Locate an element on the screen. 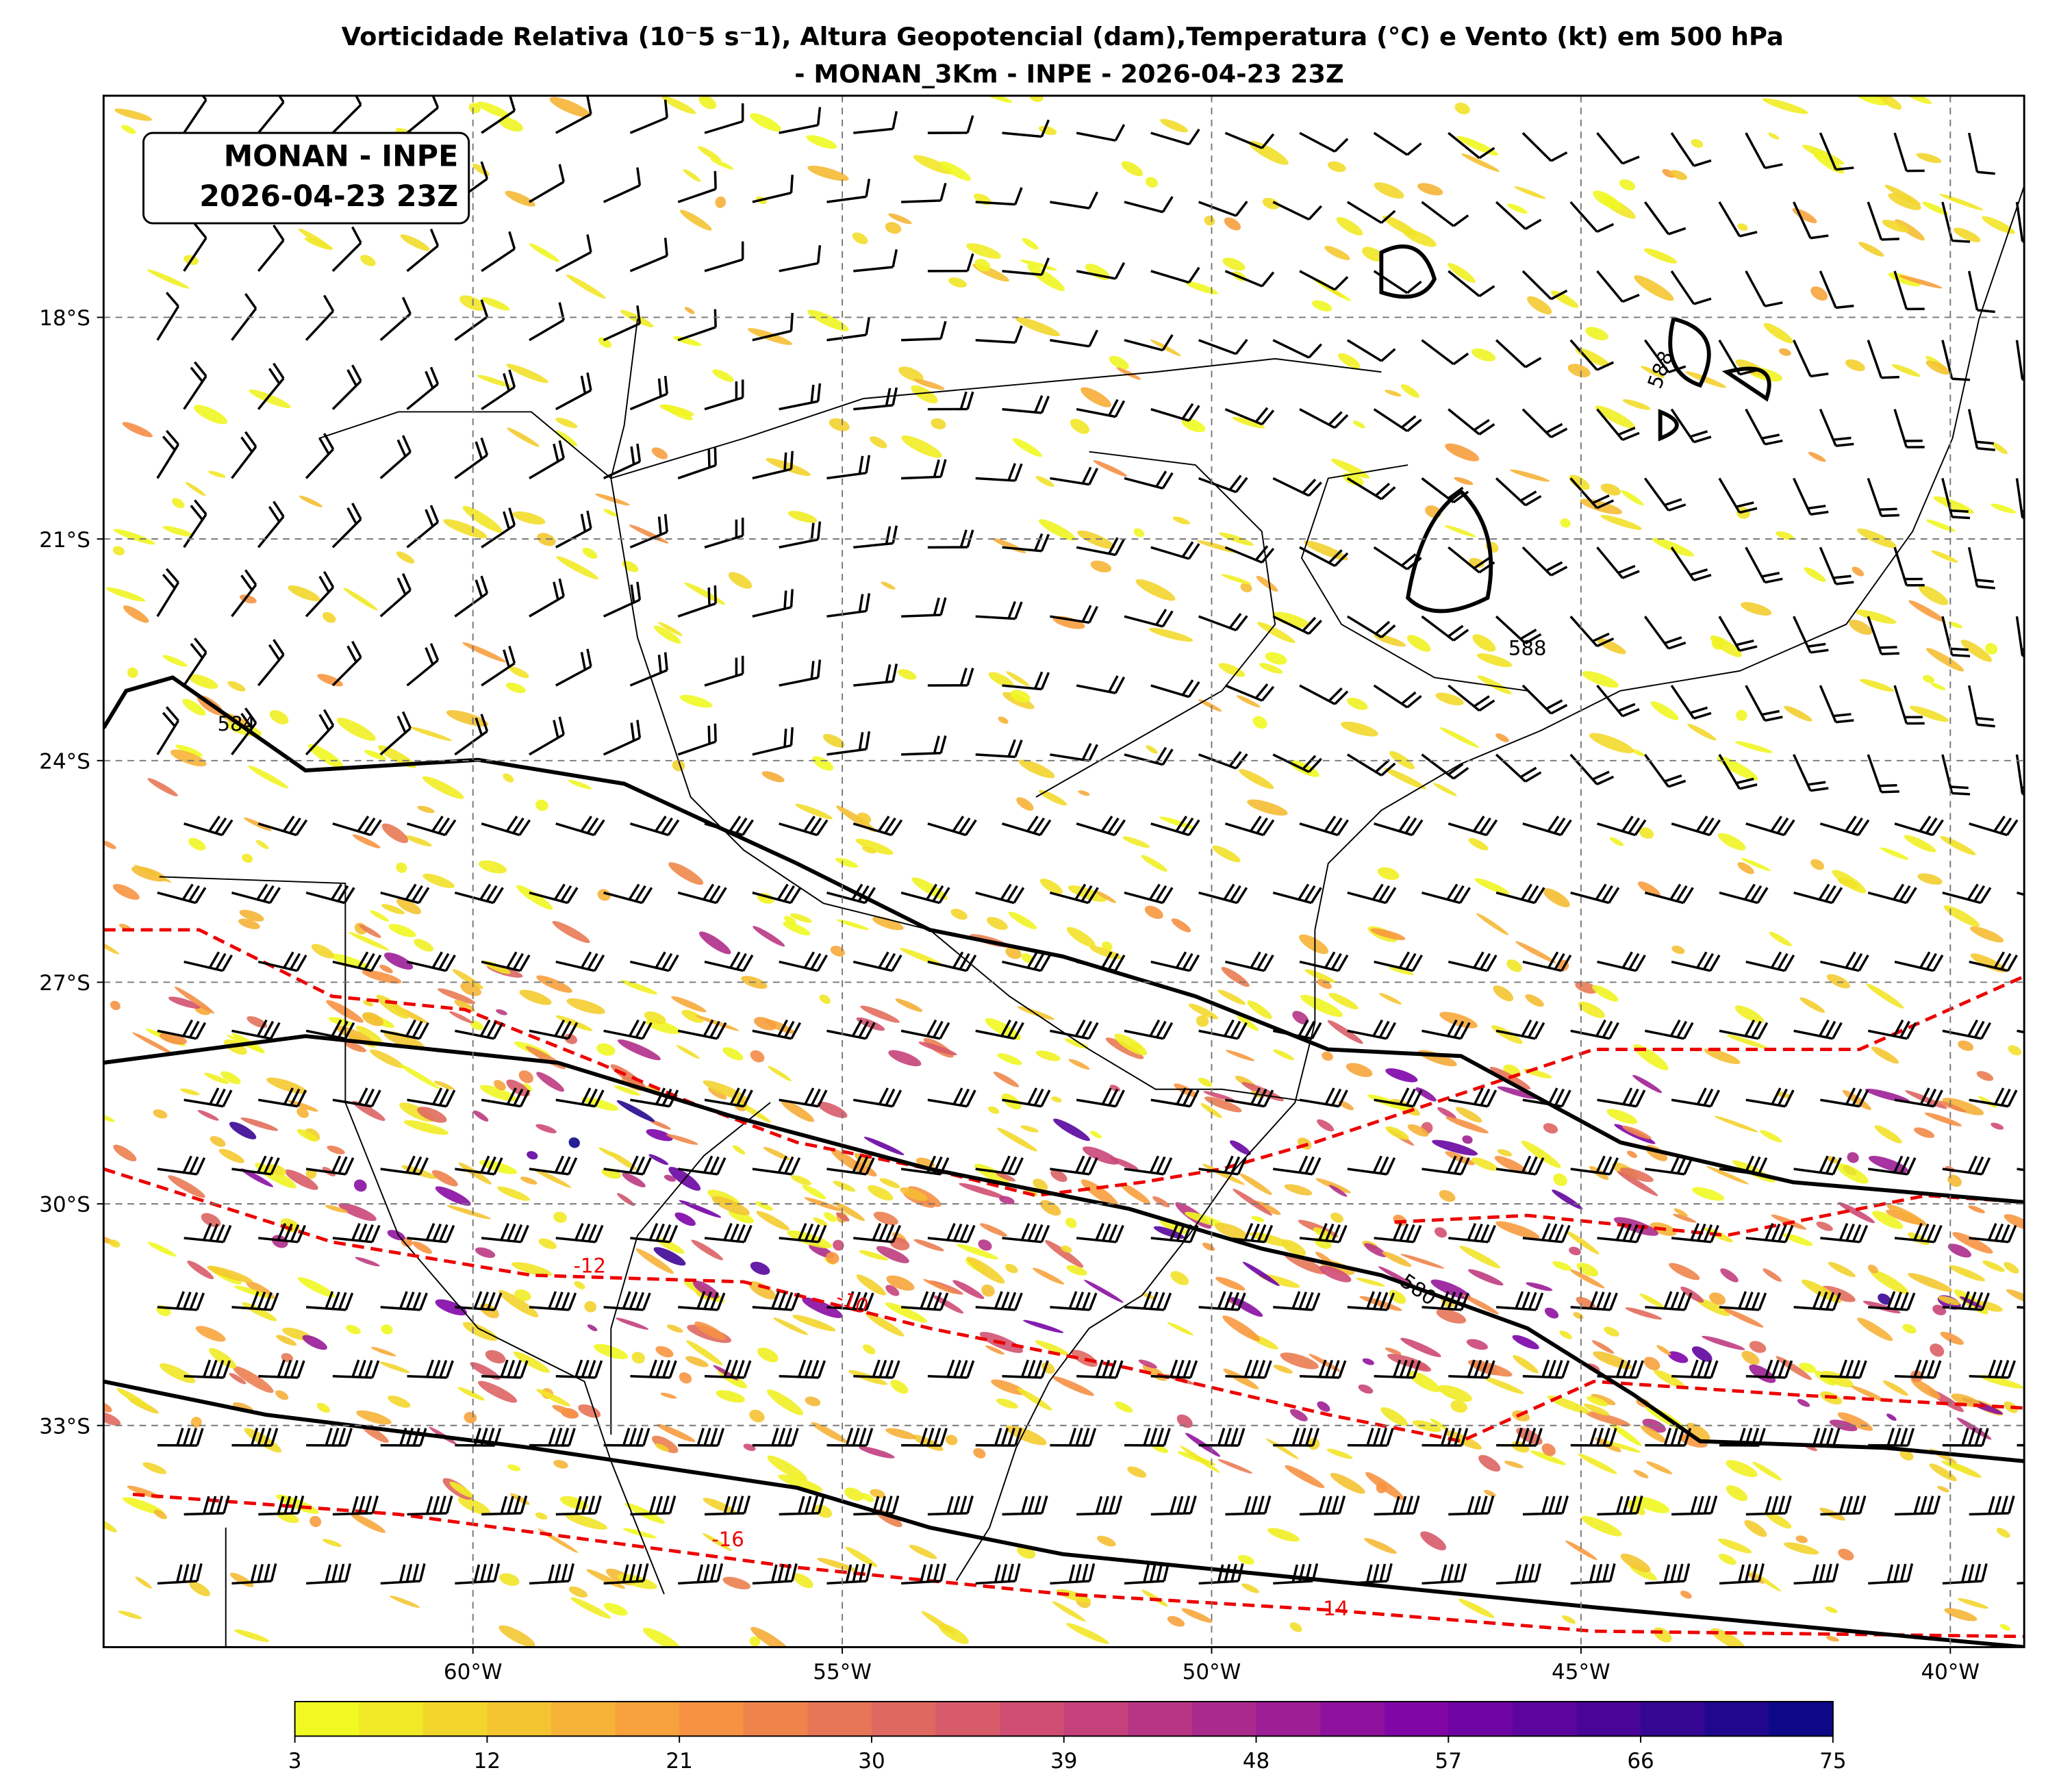  x-tick-label: 50°W is located at coordinates (1212, 1672).